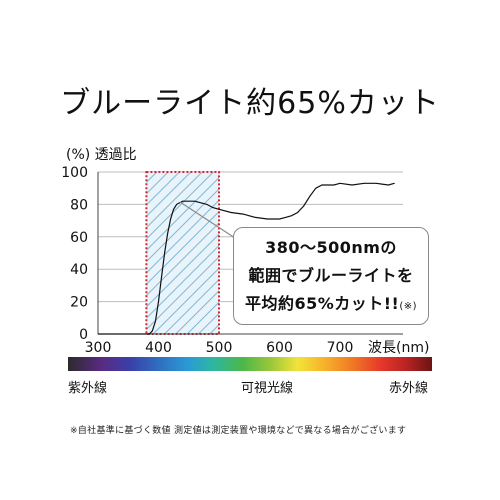 This screenshot has height=500, width=500. I want to click on highlight-hatch, so click(182, 253).